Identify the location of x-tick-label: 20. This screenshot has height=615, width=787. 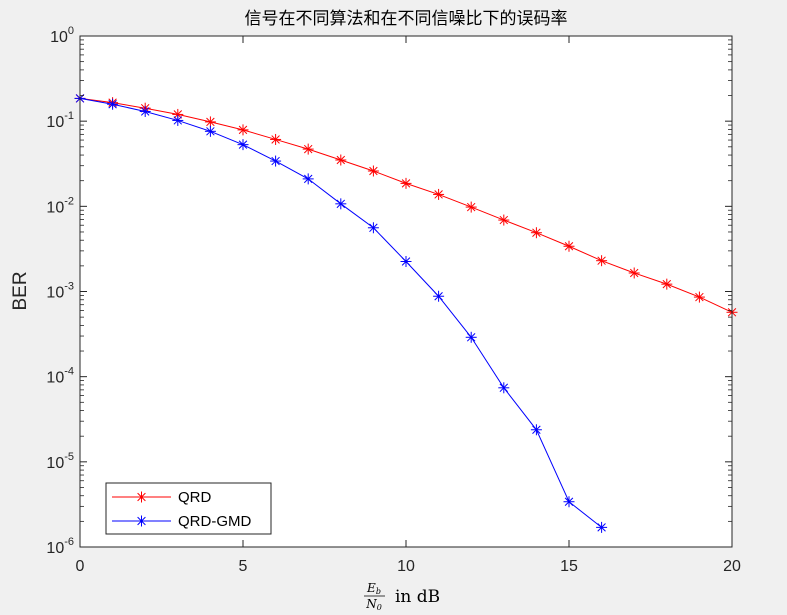
(732, 566).